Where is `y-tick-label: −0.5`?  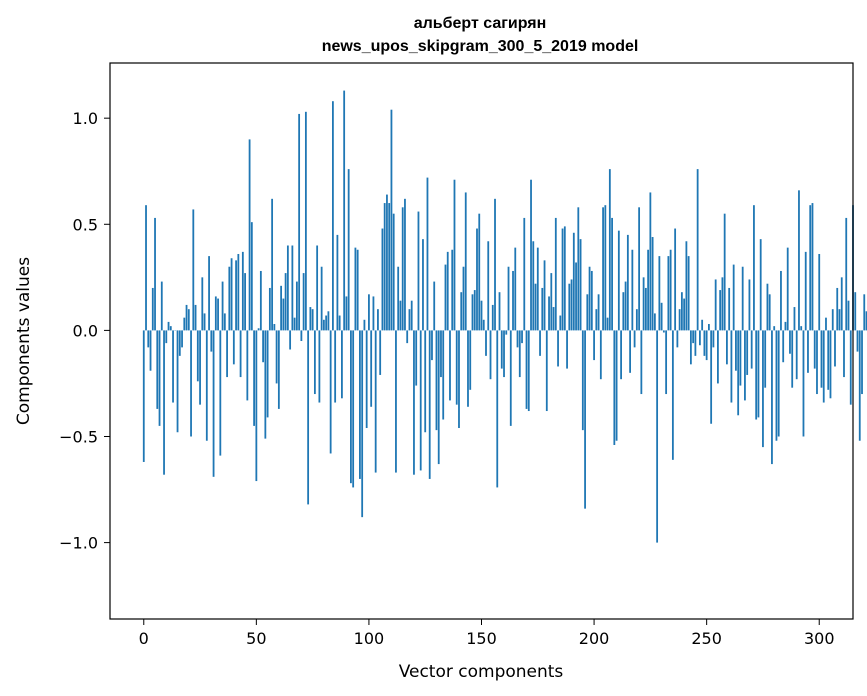 y-tick-label: −0.5 is located at coordinates (78, 436).